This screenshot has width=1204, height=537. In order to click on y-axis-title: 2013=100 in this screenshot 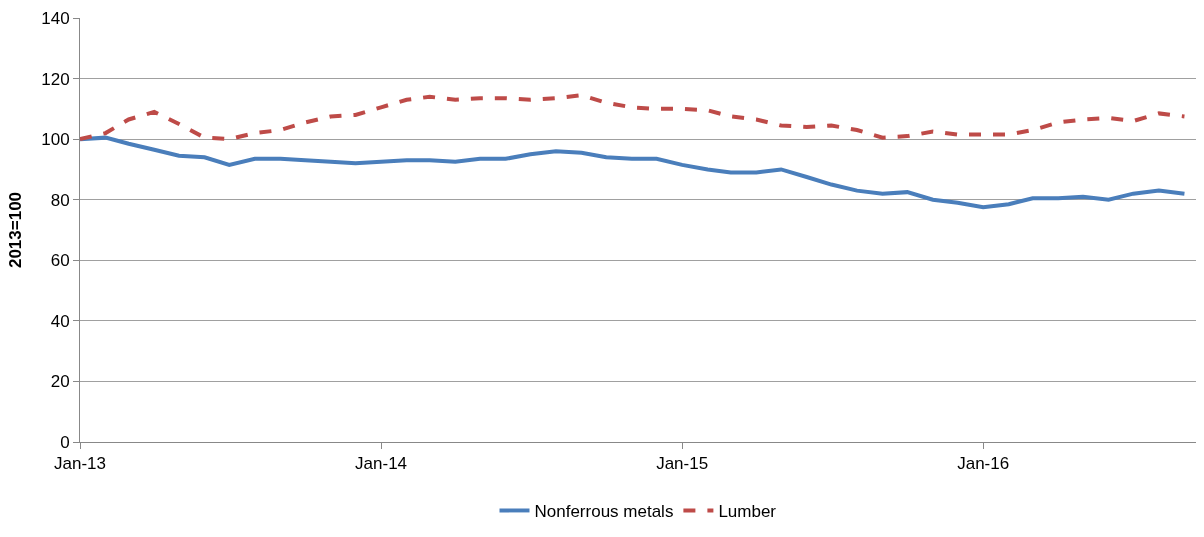, I will do `click(15, 230)`.